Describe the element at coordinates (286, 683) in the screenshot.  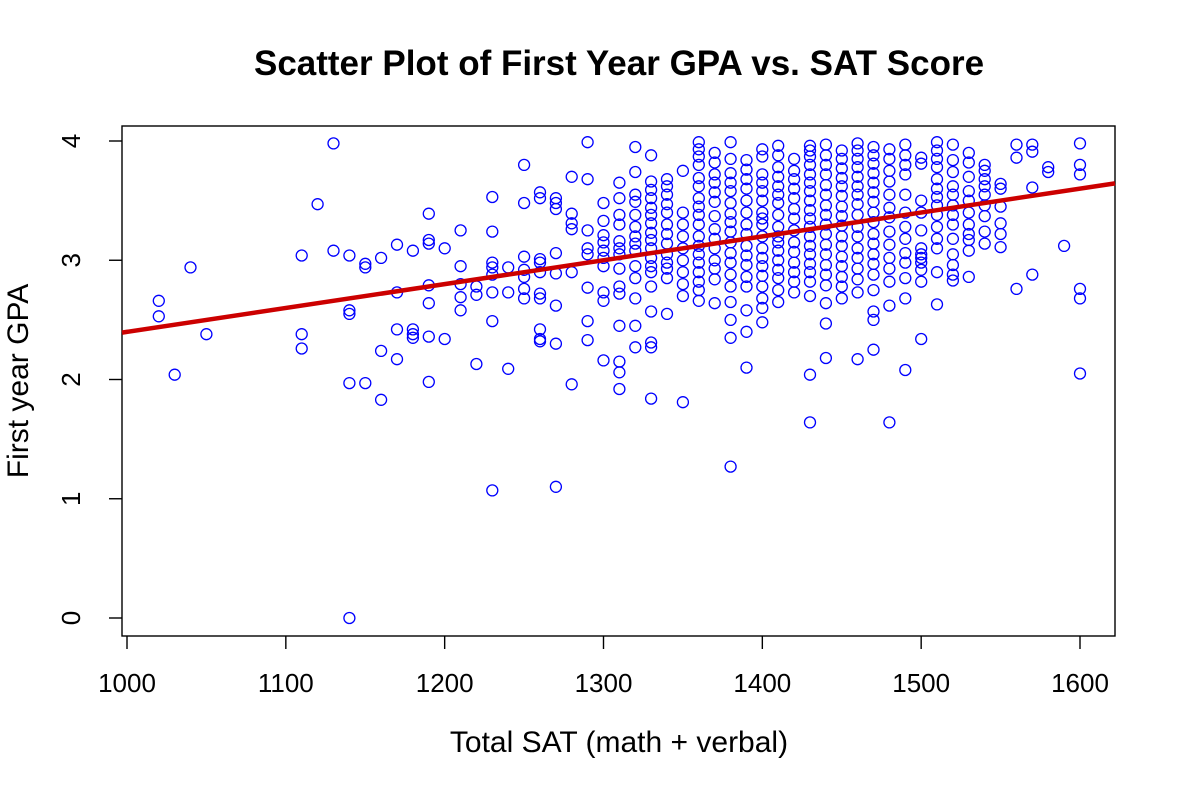
I see `x-tick-label: 1100` at that location.